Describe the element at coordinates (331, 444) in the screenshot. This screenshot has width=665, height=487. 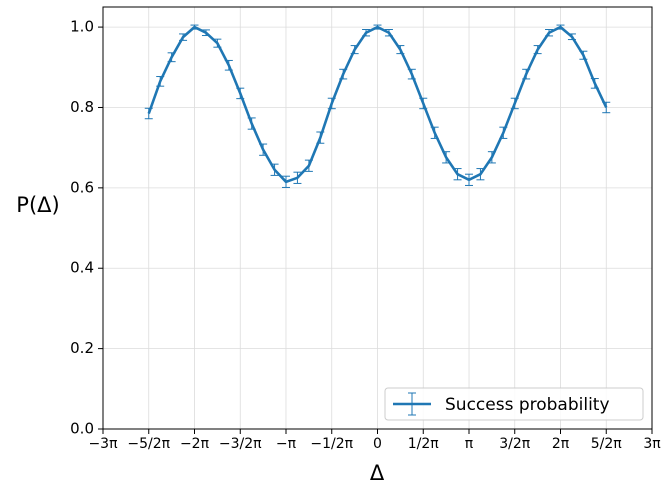
I see `x-tick-label: −1/2π` at that location.